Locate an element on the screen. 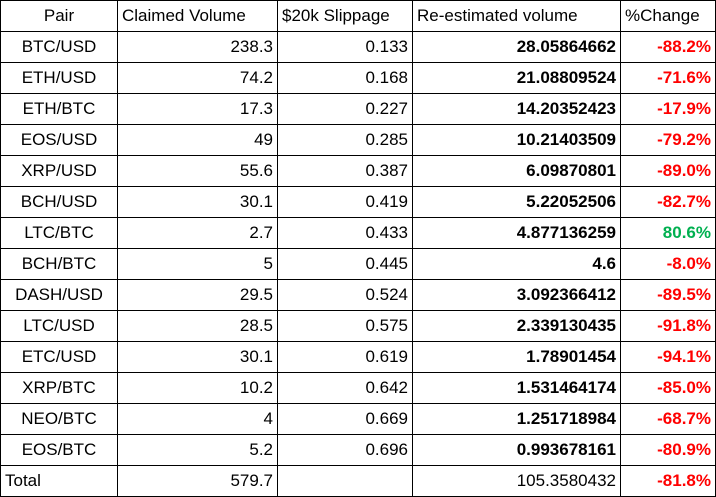  reestimated-volume-cell: 4.877136259 is located at coordinates (516, 233).